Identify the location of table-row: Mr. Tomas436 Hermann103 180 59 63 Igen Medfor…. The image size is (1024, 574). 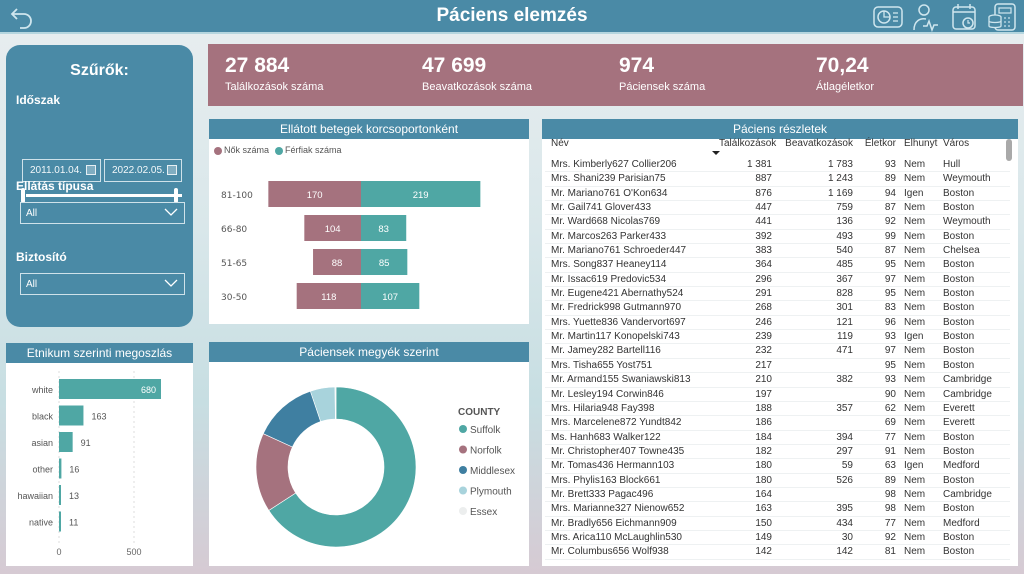
(777, 466).